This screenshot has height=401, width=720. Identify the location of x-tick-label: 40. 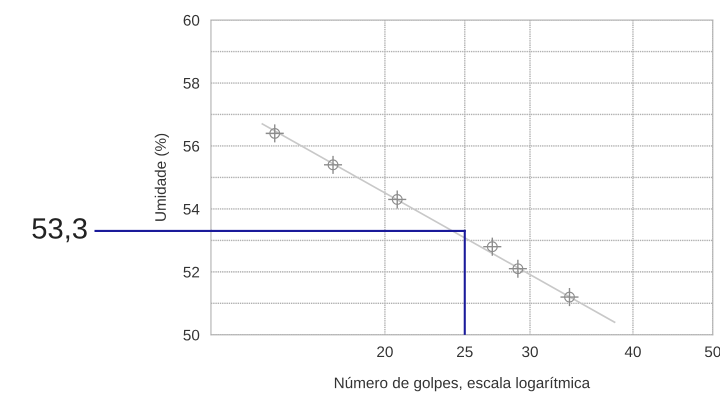
(632, 352).